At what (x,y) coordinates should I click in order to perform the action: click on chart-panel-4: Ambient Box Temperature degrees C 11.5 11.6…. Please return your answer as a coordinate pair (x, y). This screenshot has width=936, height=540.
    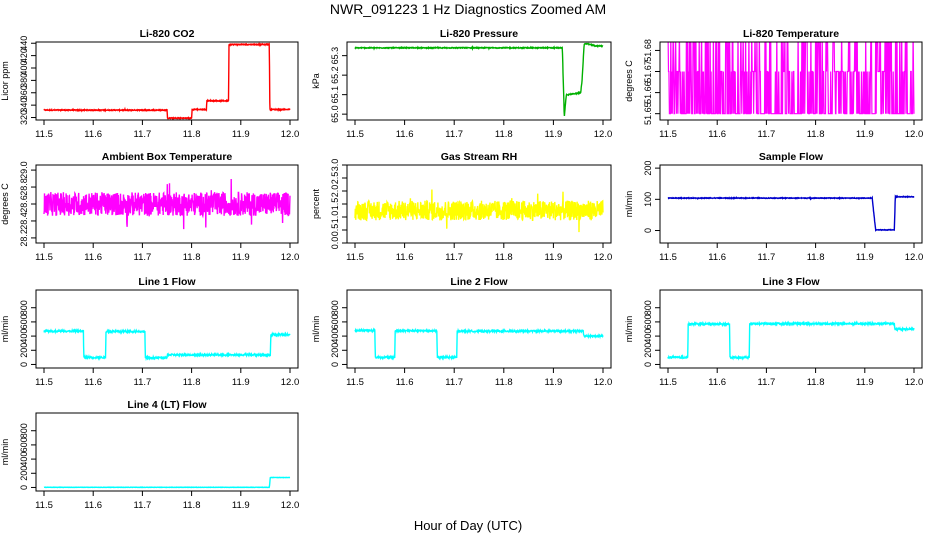
    Looking at the image, I should click on (149, 207).